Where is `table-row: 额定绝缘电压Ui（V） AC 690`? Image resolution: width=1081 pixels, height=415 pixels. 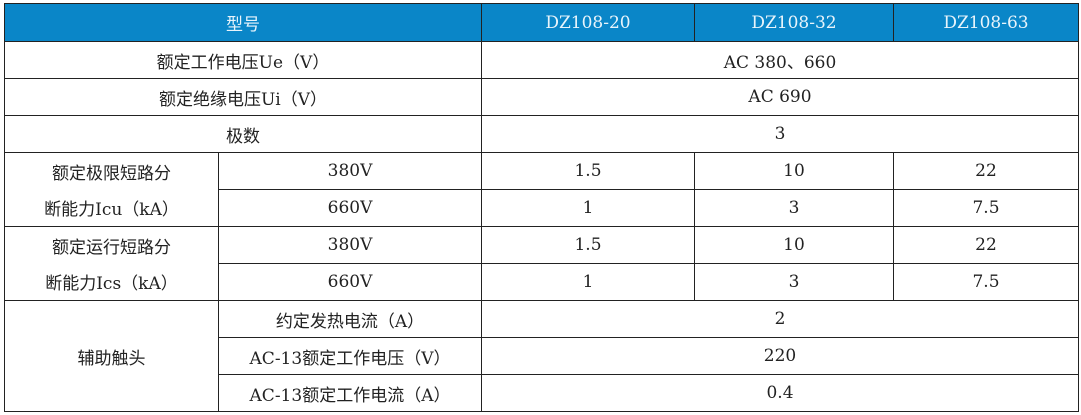
table-row: 额定绝缘电压Ui（V） AC 690 is located at coordinates (541, 97).